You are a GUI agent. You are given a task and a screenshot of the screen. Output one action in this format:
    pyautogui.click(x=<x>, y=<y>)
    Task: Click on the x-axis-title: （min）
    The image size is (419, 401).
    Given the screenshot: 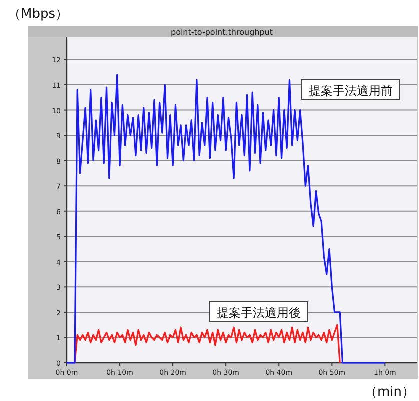 What is the action you would take?
    pyautogui.click(x=389, y=392)
    